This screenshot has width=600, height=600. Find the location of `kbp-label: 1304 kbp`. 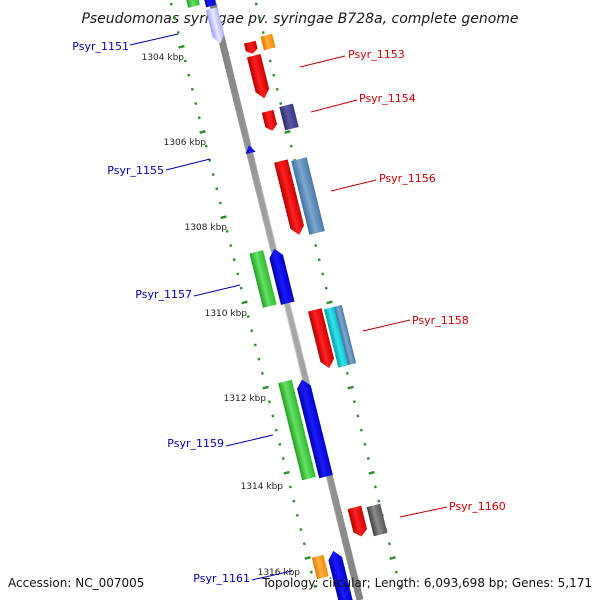

kbp-label: 1304 kbp is located at coordinates (163, 58).